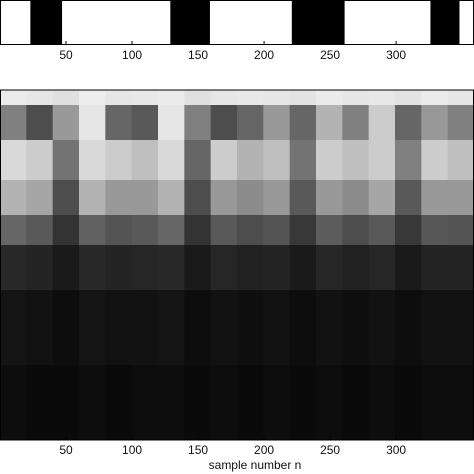 The image size is (474, 474). What do you see at coordinates (198, 55) in the screenshot?
I see `x-tick-label: 150` at bounding box center [198, 55].